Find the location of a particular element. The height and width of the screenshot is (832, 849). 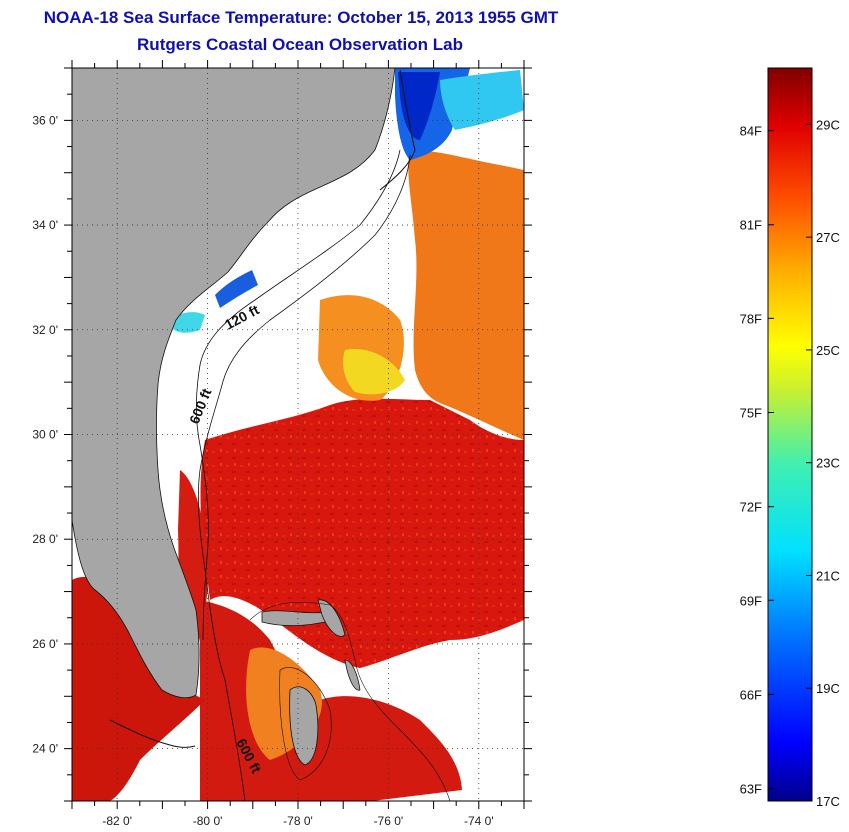

latitude-labels: 24 0' 26 0' 28 0' 30 0' 32 0' 34 0' 36 0' is located at coordinates (45, 434).